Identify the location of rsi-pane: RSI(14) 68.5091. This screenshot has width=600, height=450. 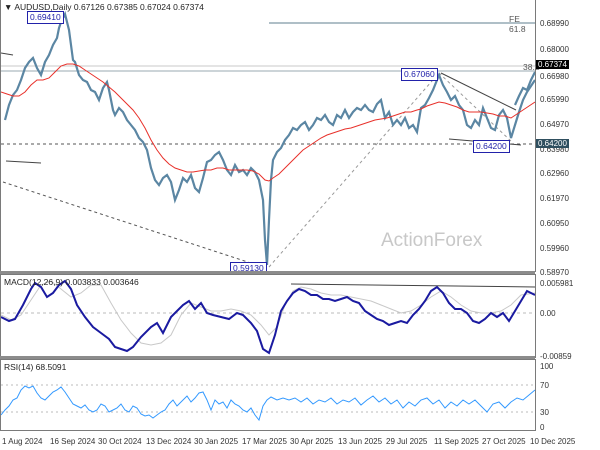
(268, 395).